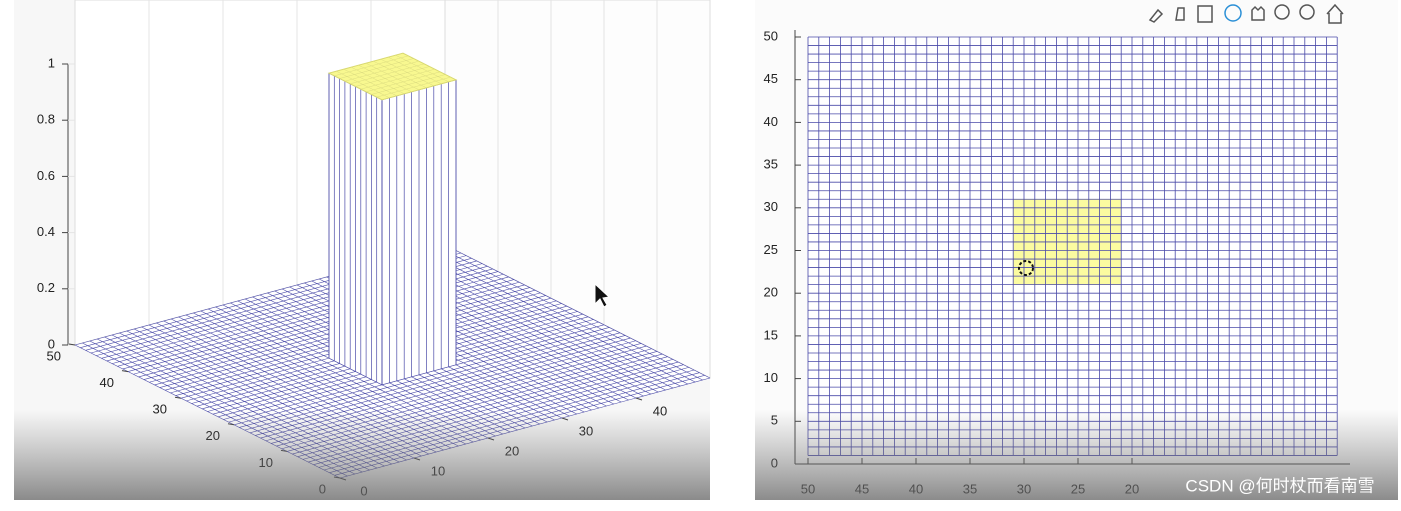 This screenshot has height=511, width=1401. What do you see at coordinates (602, 295) in the screenshot?
I see `mouse-cursor` at bounding box center [602, 295].